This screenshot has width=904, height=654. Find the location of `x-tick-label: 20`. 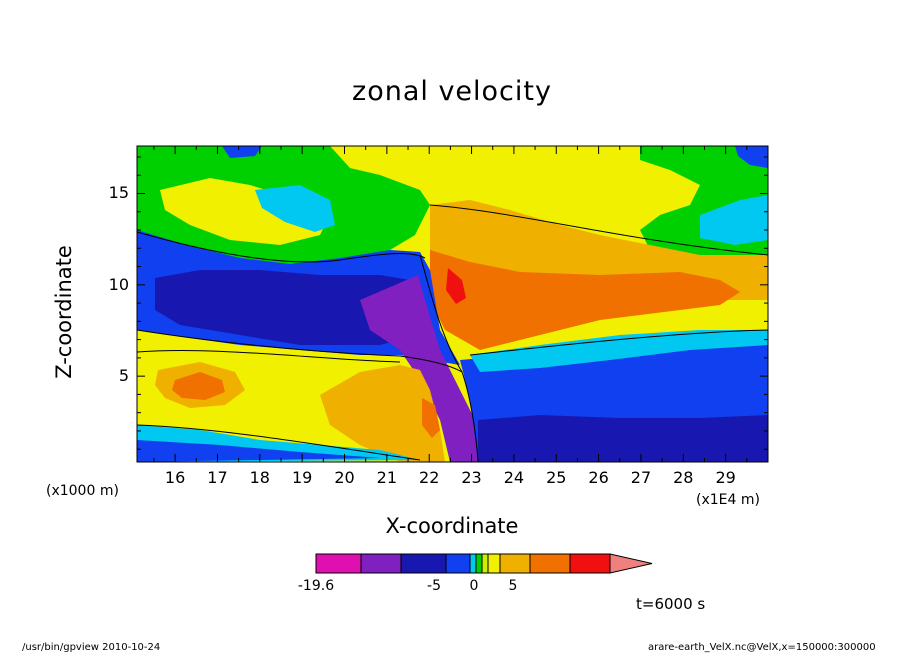

x-tick-label: 20 is located at coordinates (344, 477).